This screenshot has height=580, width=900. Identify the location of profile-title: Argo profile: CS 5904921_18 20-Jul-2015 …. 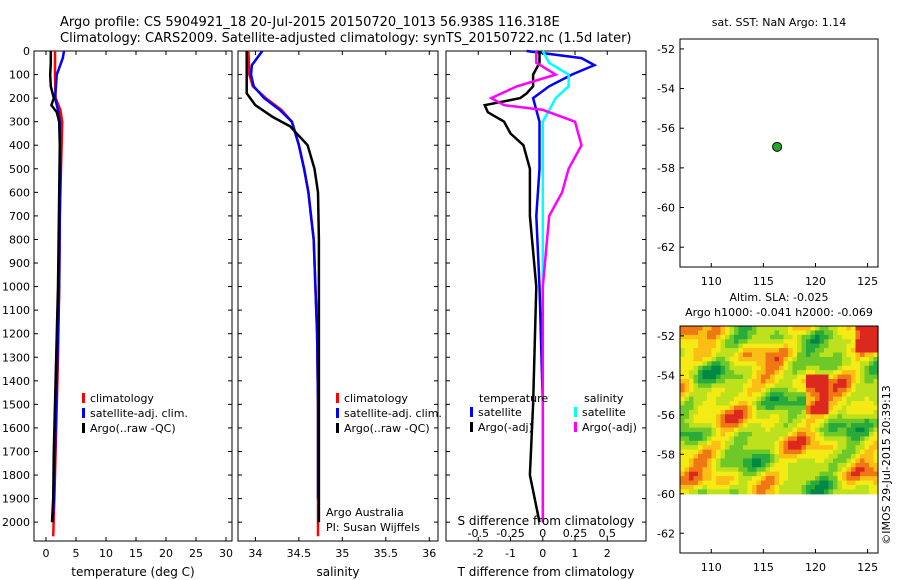
(310, 22).